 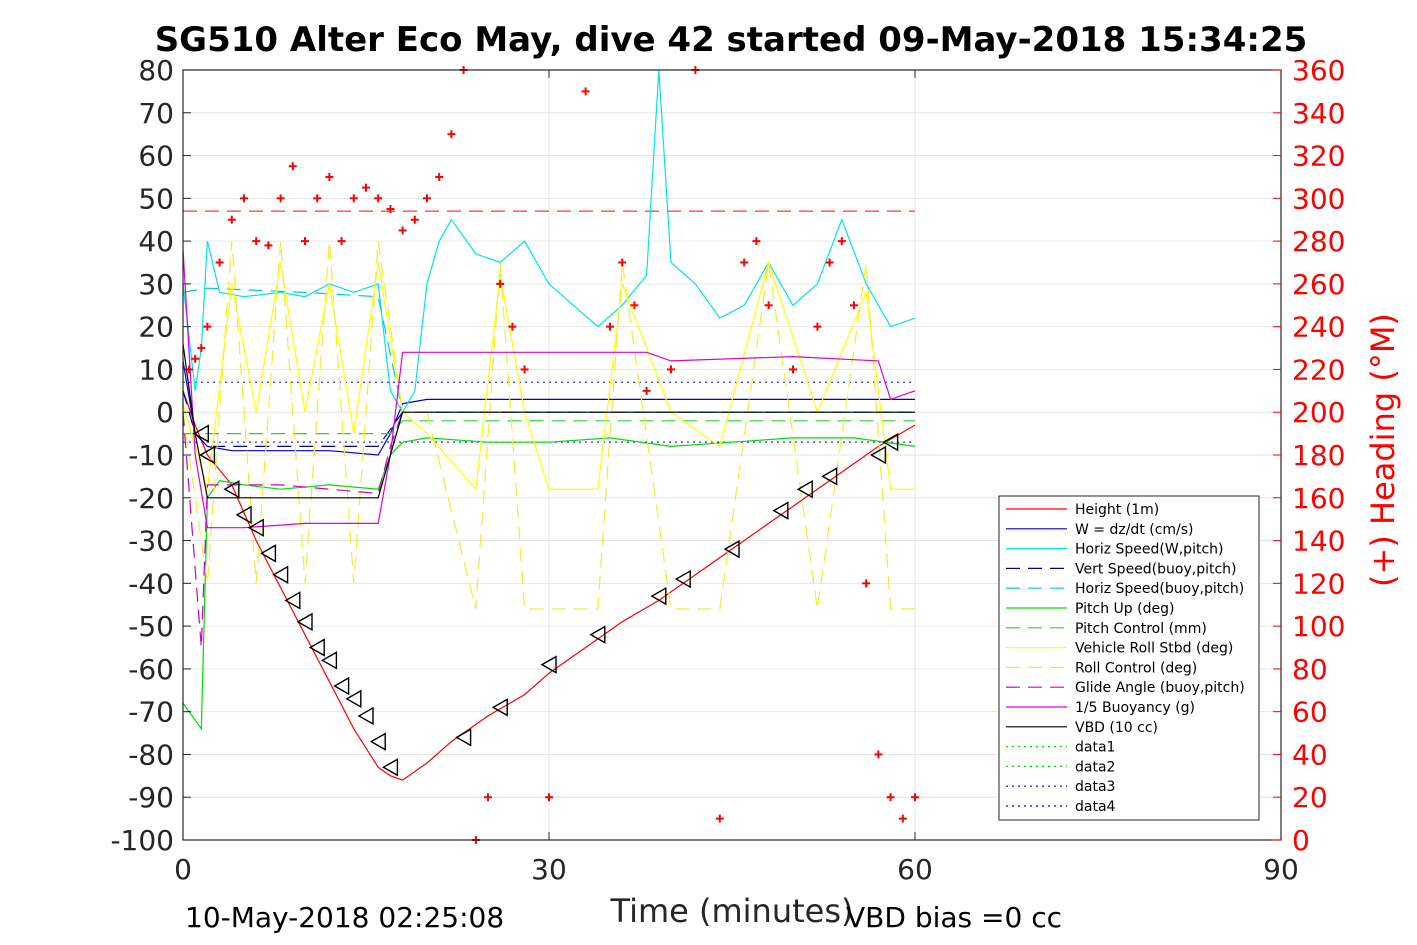 What do you see at coordinates (1318, 241) in the screenshot?
I see `y2-tick-label: 280` at bounding box center [1318, 241].